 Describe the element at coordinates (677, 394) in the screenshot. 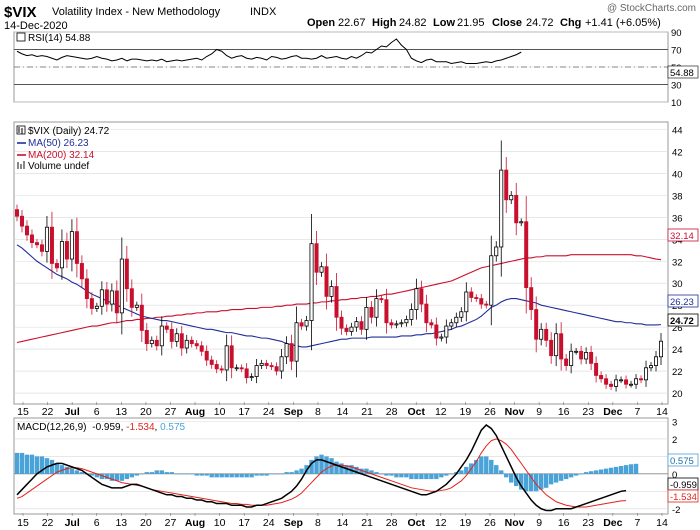

I see `price-tick-label: 20` at that location.